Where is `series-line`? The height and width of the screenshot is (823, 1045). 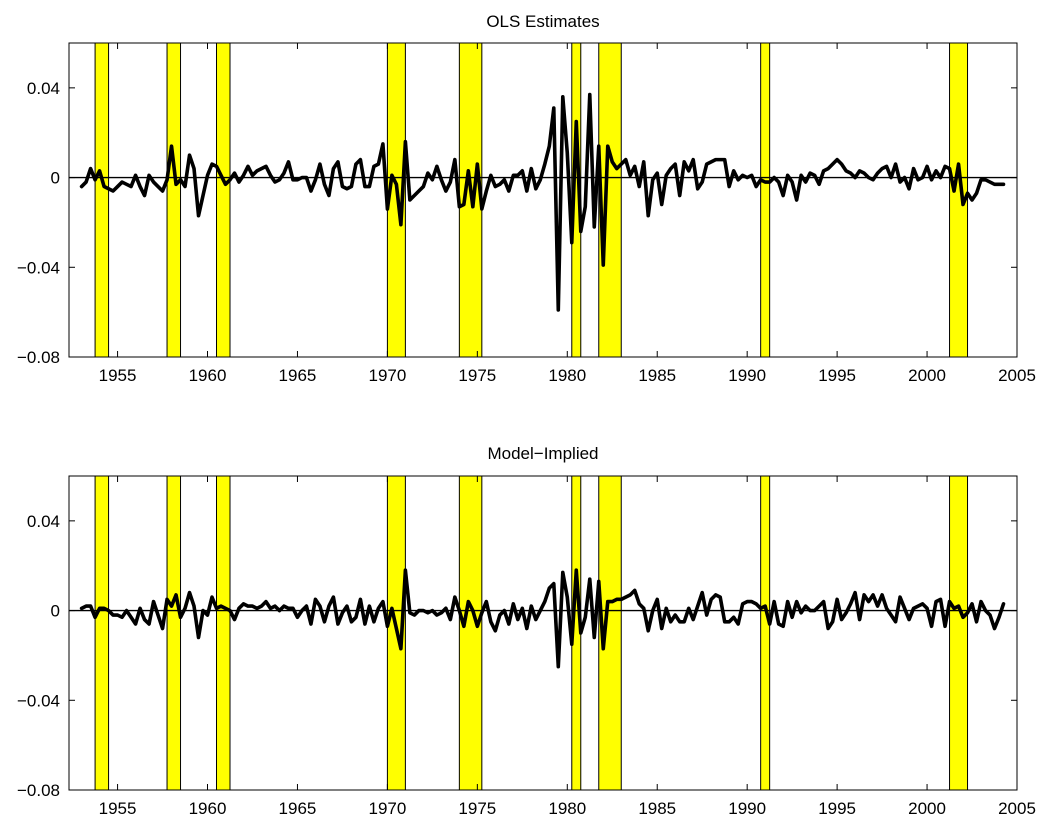
series-line is located at coordinates (542, 618).